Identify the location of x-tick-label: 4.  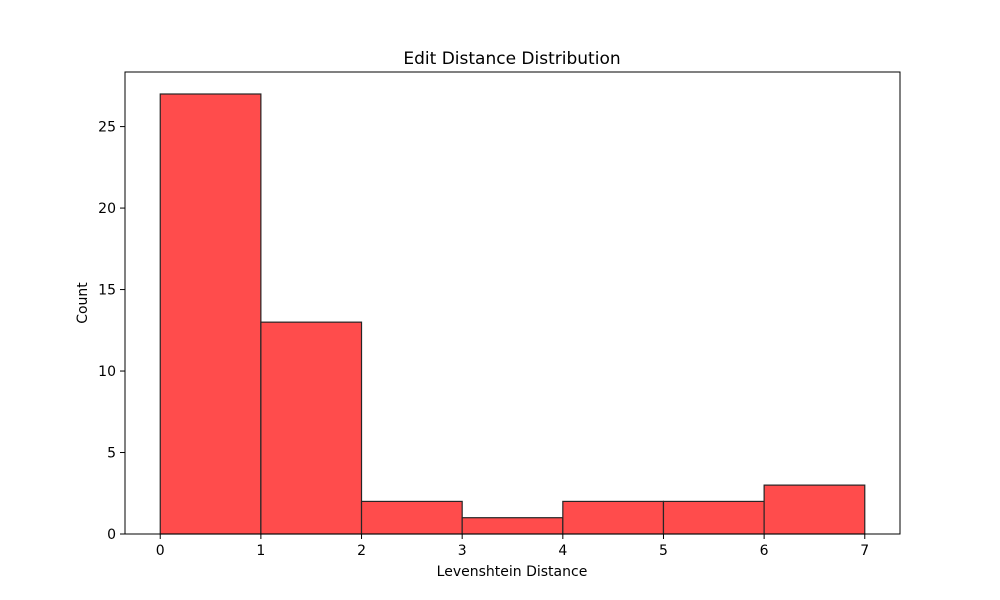
(562, 551).